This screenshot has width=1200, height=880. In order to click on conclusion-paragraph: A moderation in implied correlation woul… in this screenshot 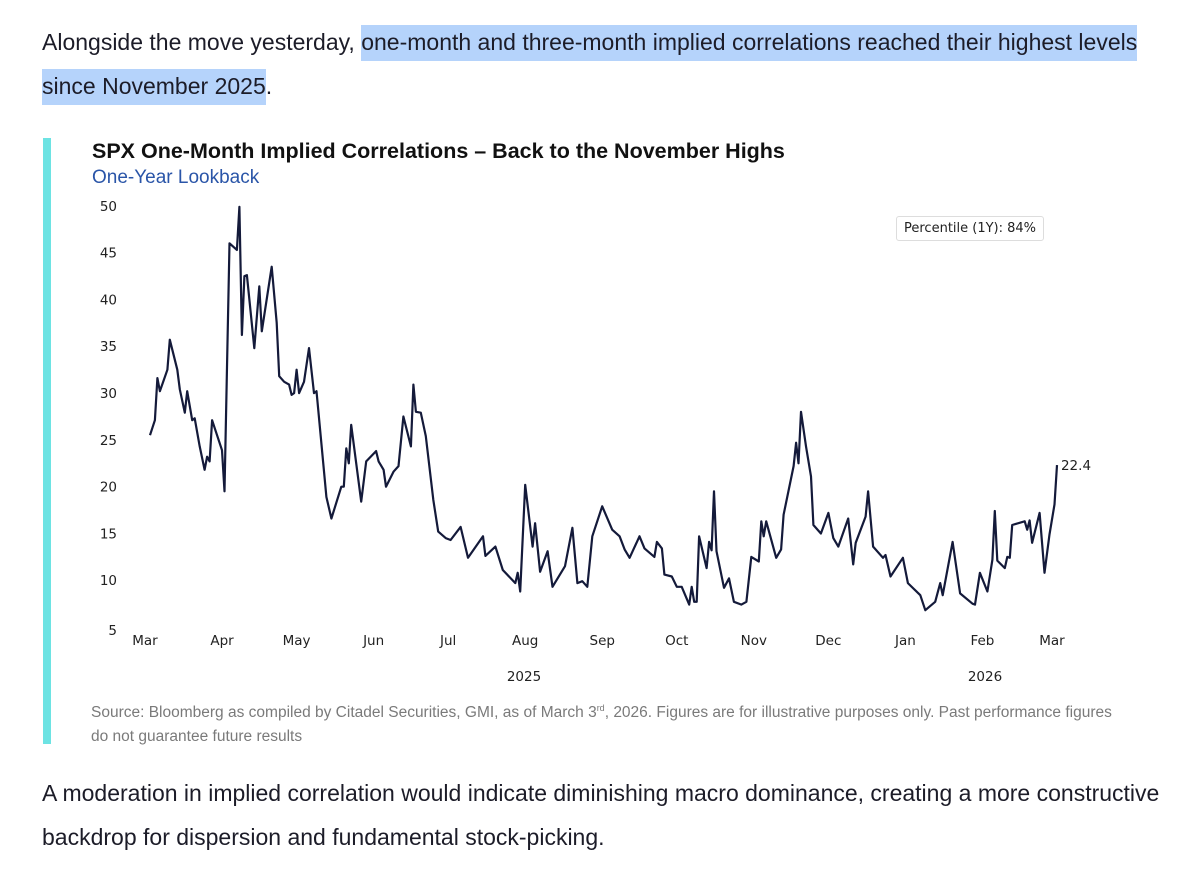, I will do `click(601, 815)`.